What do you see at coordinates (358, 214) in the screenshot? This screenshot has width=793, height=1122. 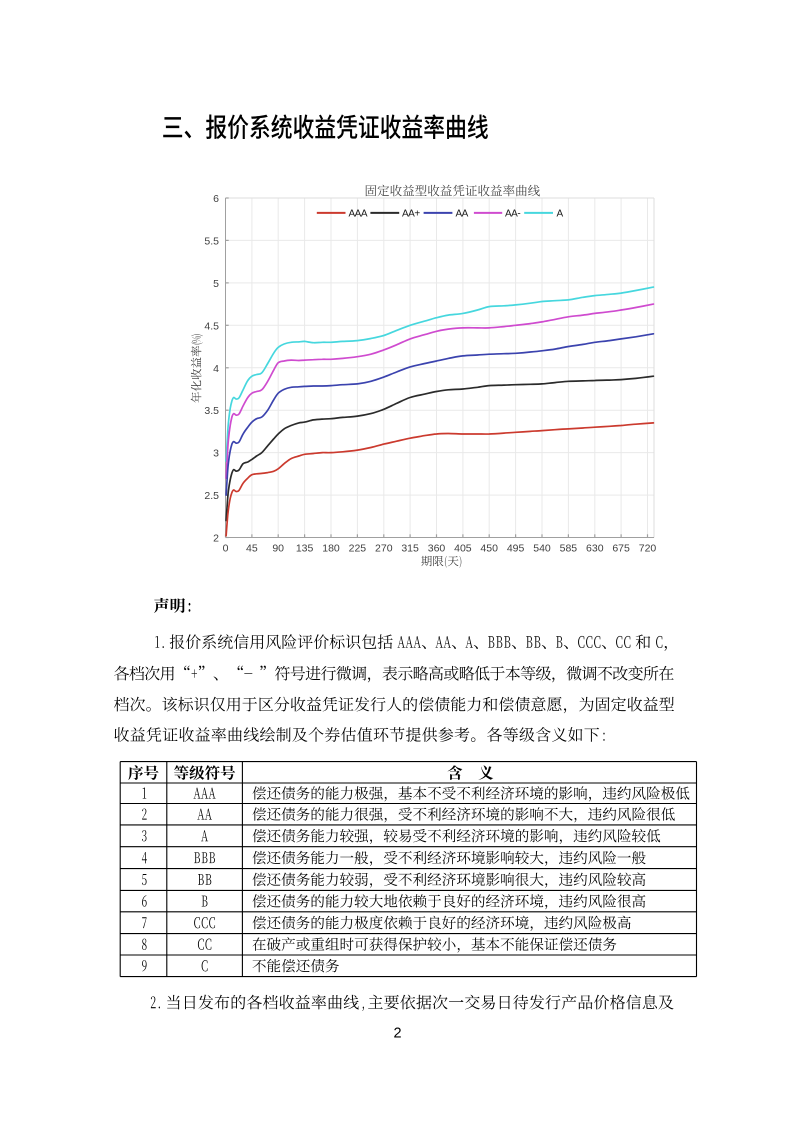 I see `svg-text: AAA` at bounding box center [358, 214].